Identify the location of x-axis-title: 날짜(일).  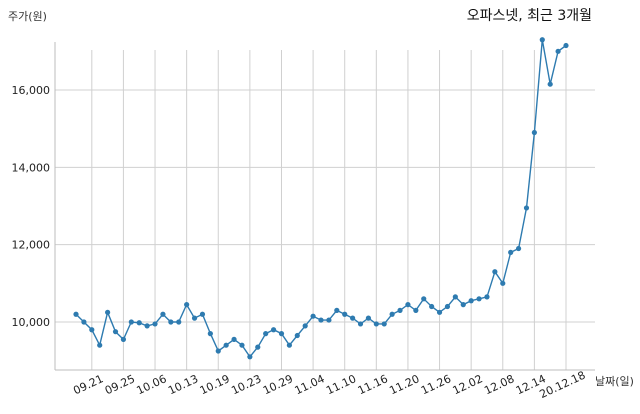
(614, 381).